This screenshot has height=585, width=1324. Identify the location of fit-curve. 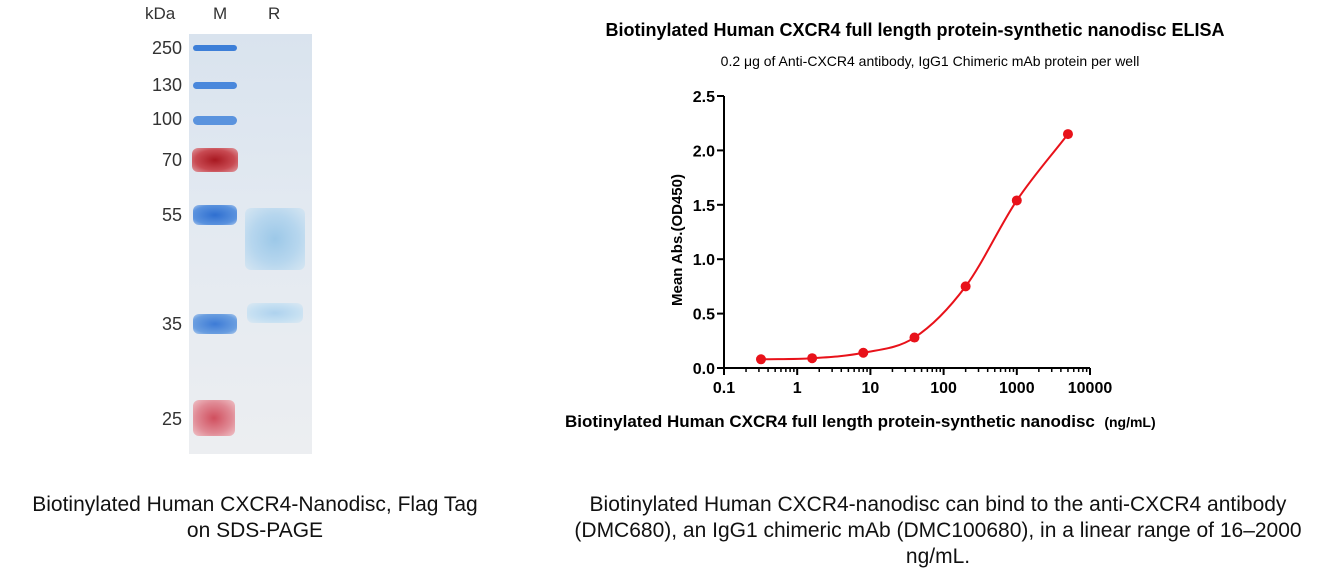
(914, 247).